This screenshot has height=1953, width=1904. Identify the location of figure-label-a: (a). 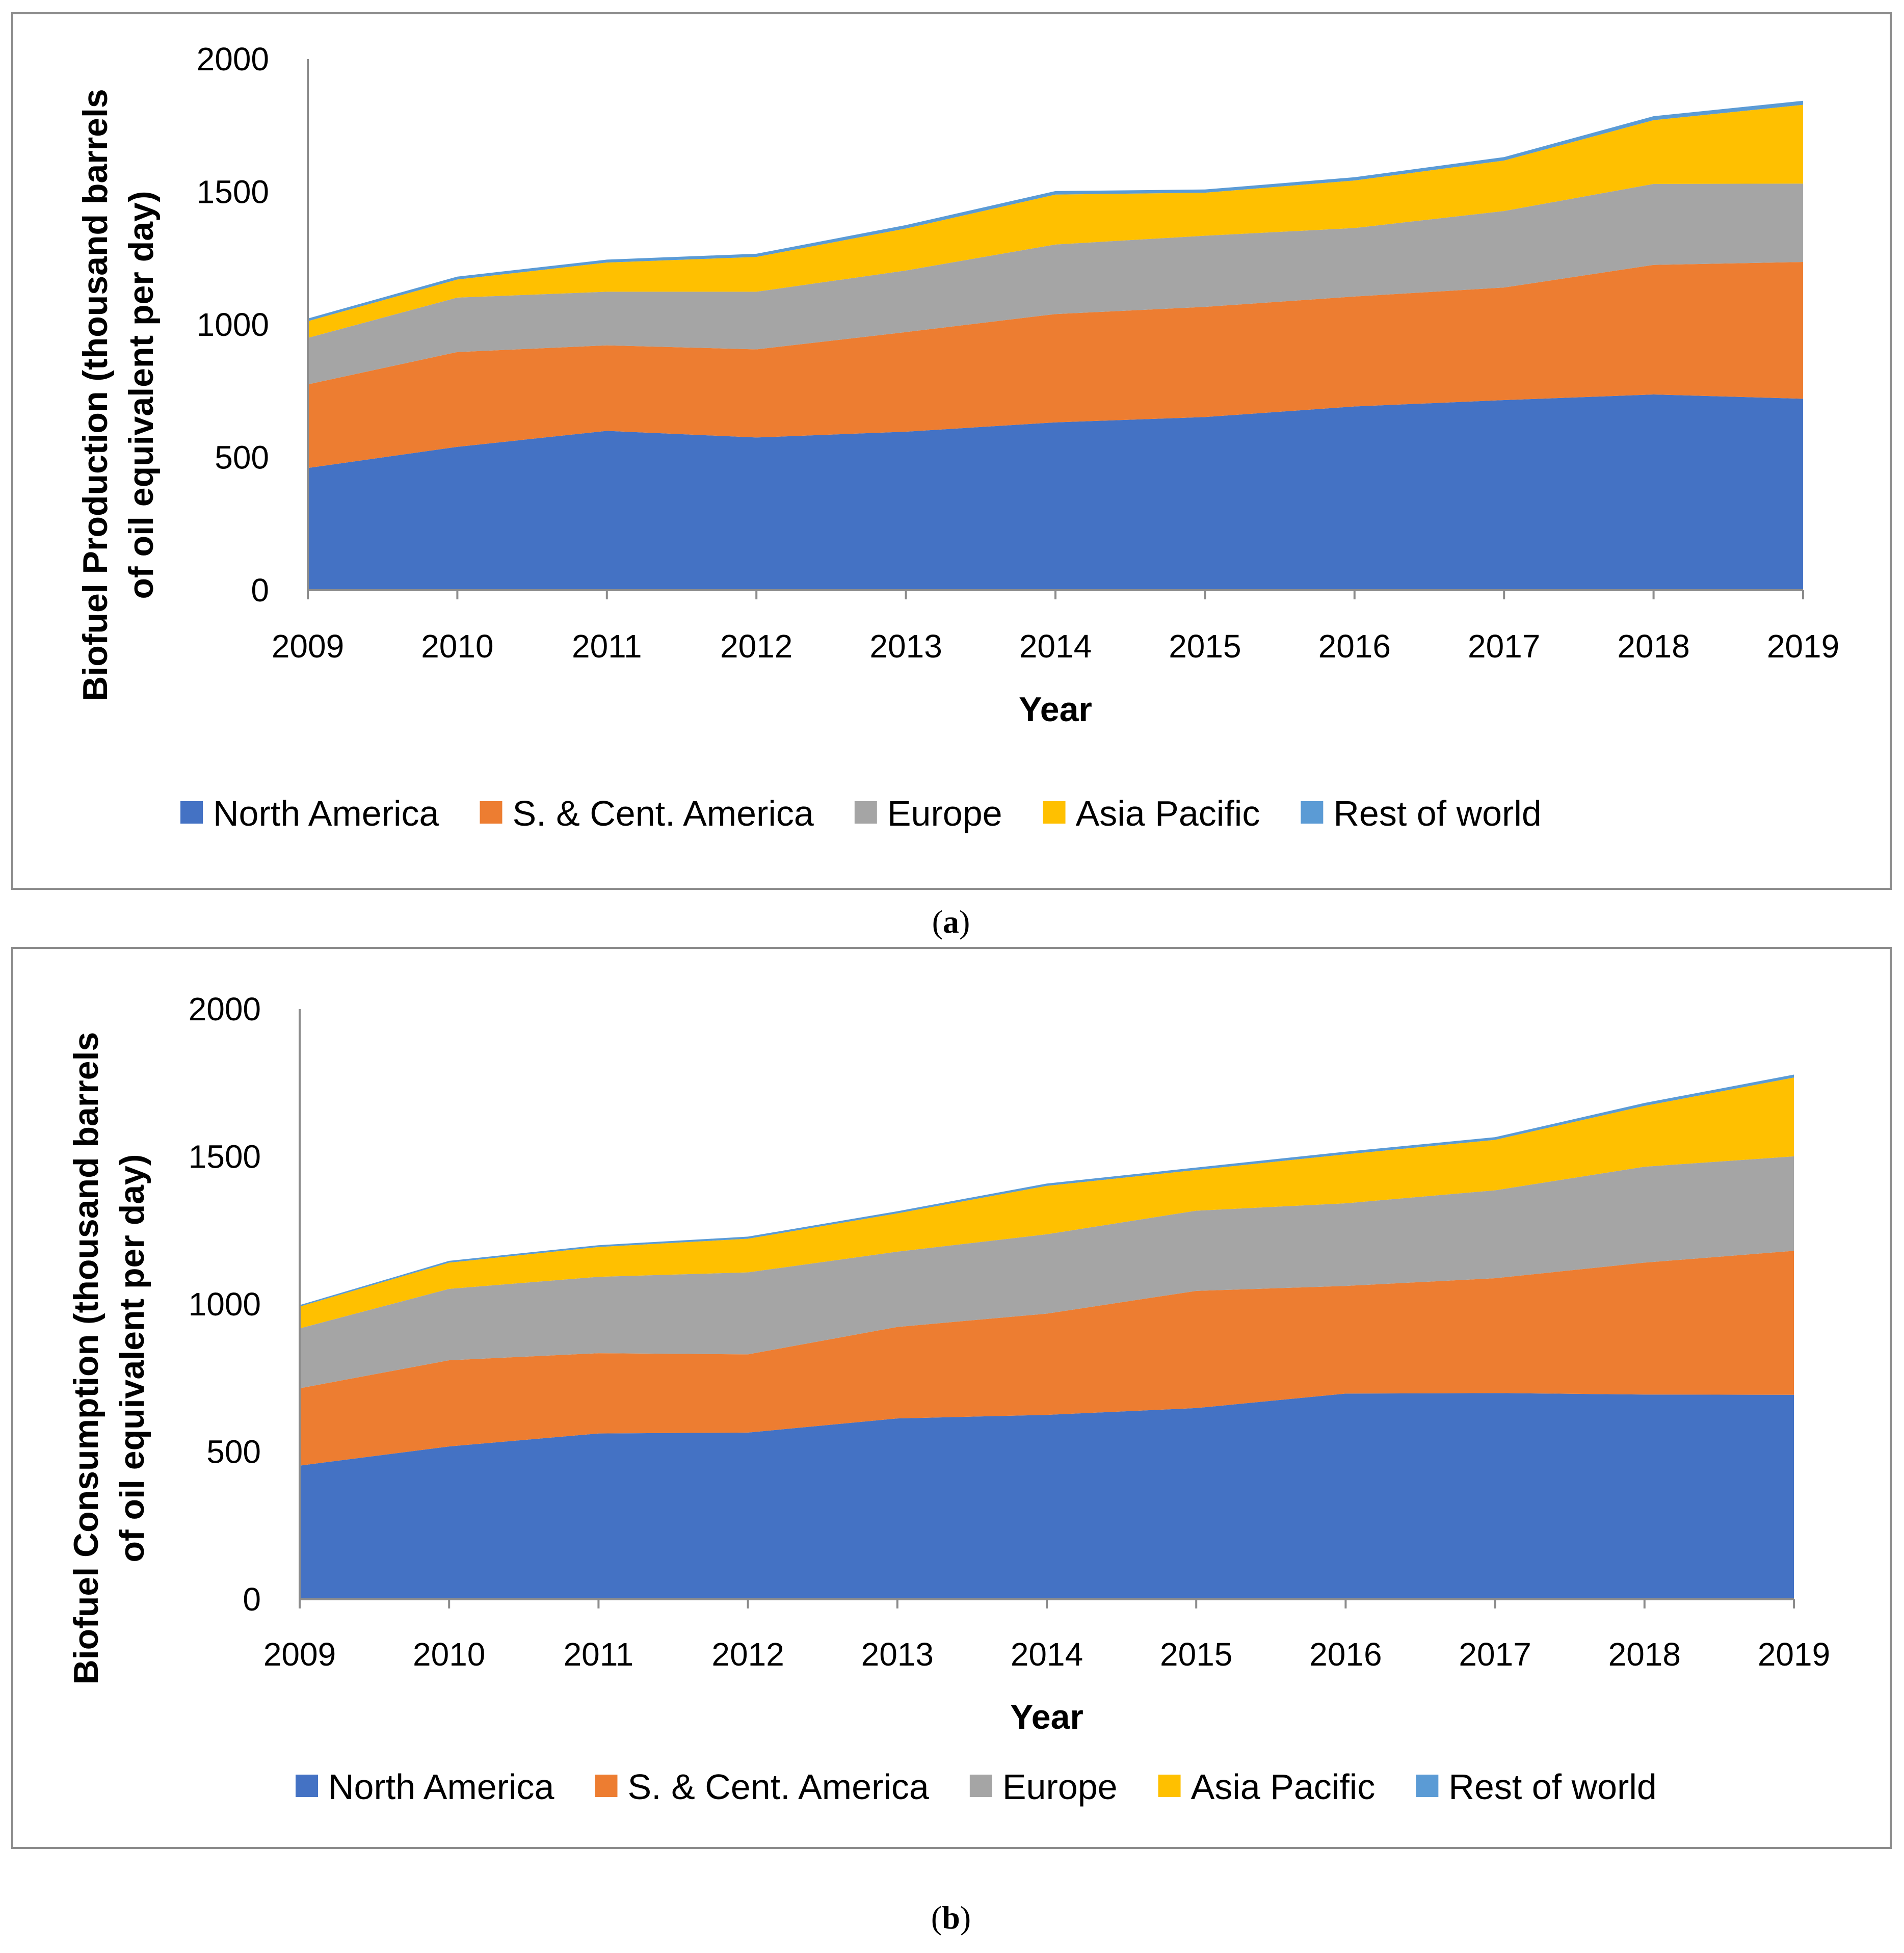
(951, 922).